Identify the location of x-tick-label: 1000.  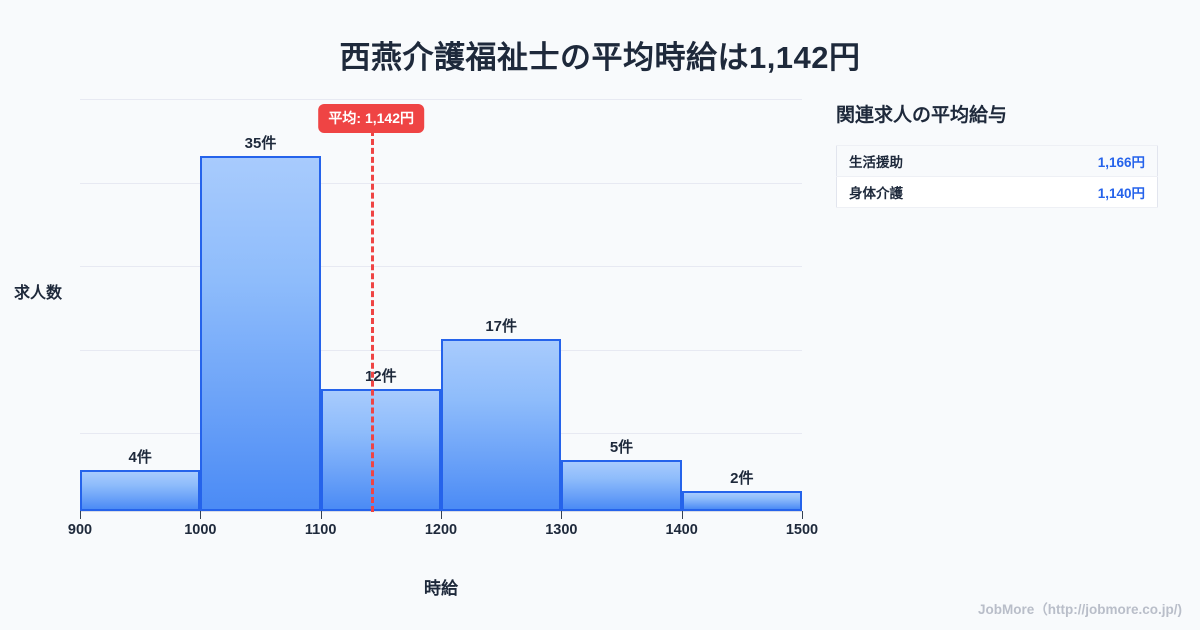
(200, 530).